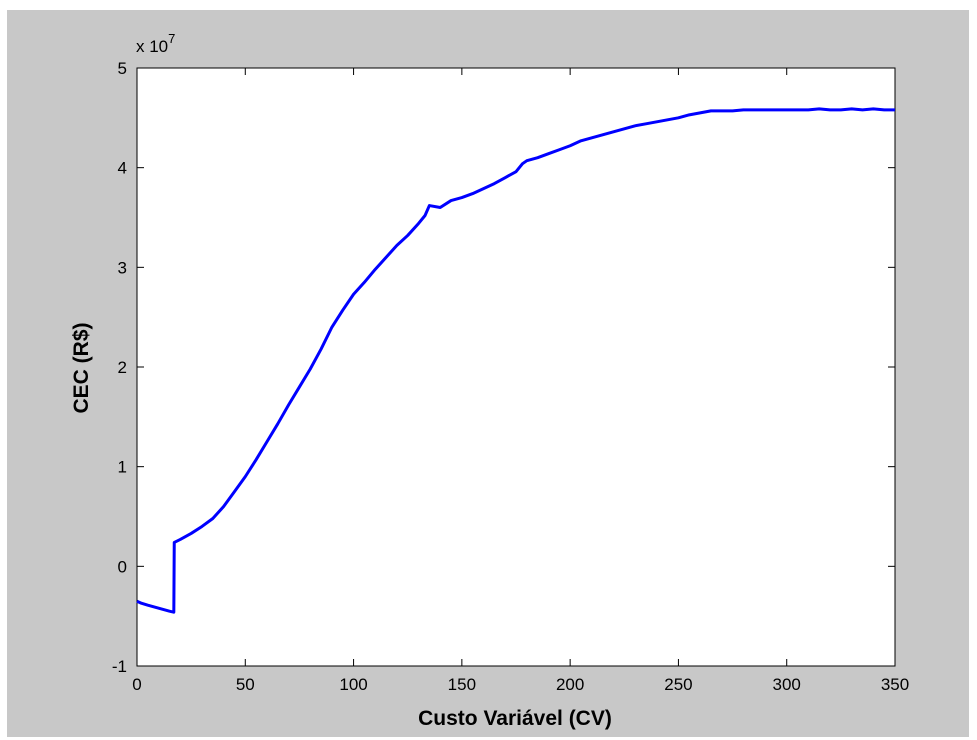  What do you see at coordinates (520, 684) in the screenshot?
I see `x-tick-labels: 0 50 100 150 200 250 300 350` at bounding box center [520, 684].